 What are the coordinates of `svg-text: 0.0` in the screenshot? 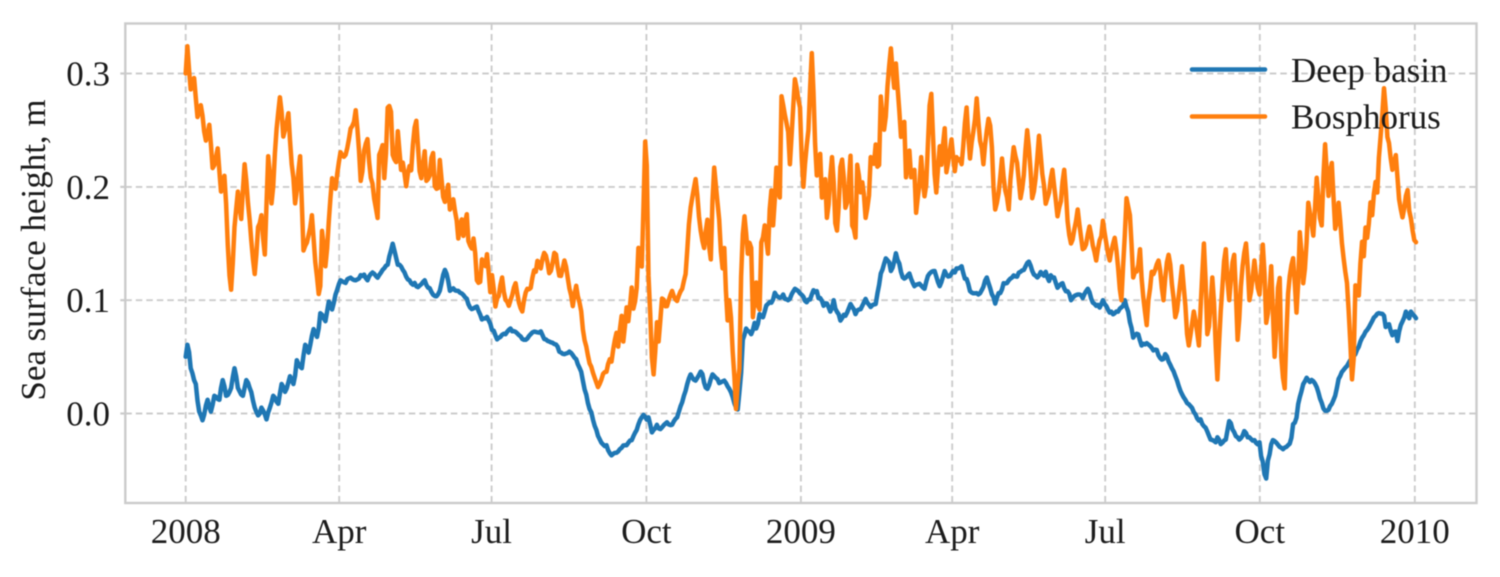 It's located at (88, 414).